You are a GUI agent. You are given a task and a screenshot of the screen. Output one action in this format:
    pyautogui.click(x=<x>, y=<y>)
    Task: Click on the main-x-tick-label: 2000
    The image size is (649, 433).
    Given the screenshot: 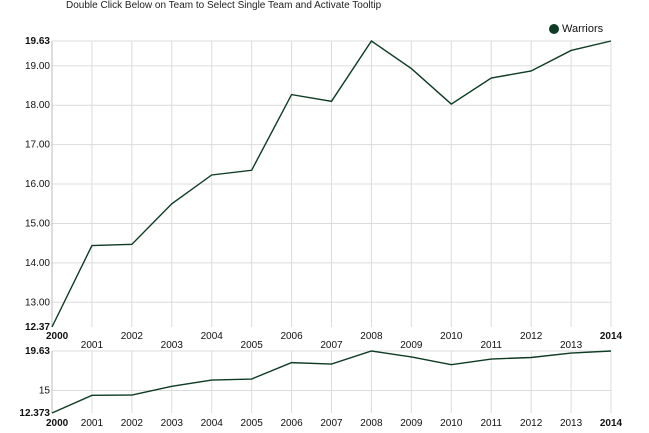 What is the action you would take?
    pyautogui.click(x=57, y=336)
    